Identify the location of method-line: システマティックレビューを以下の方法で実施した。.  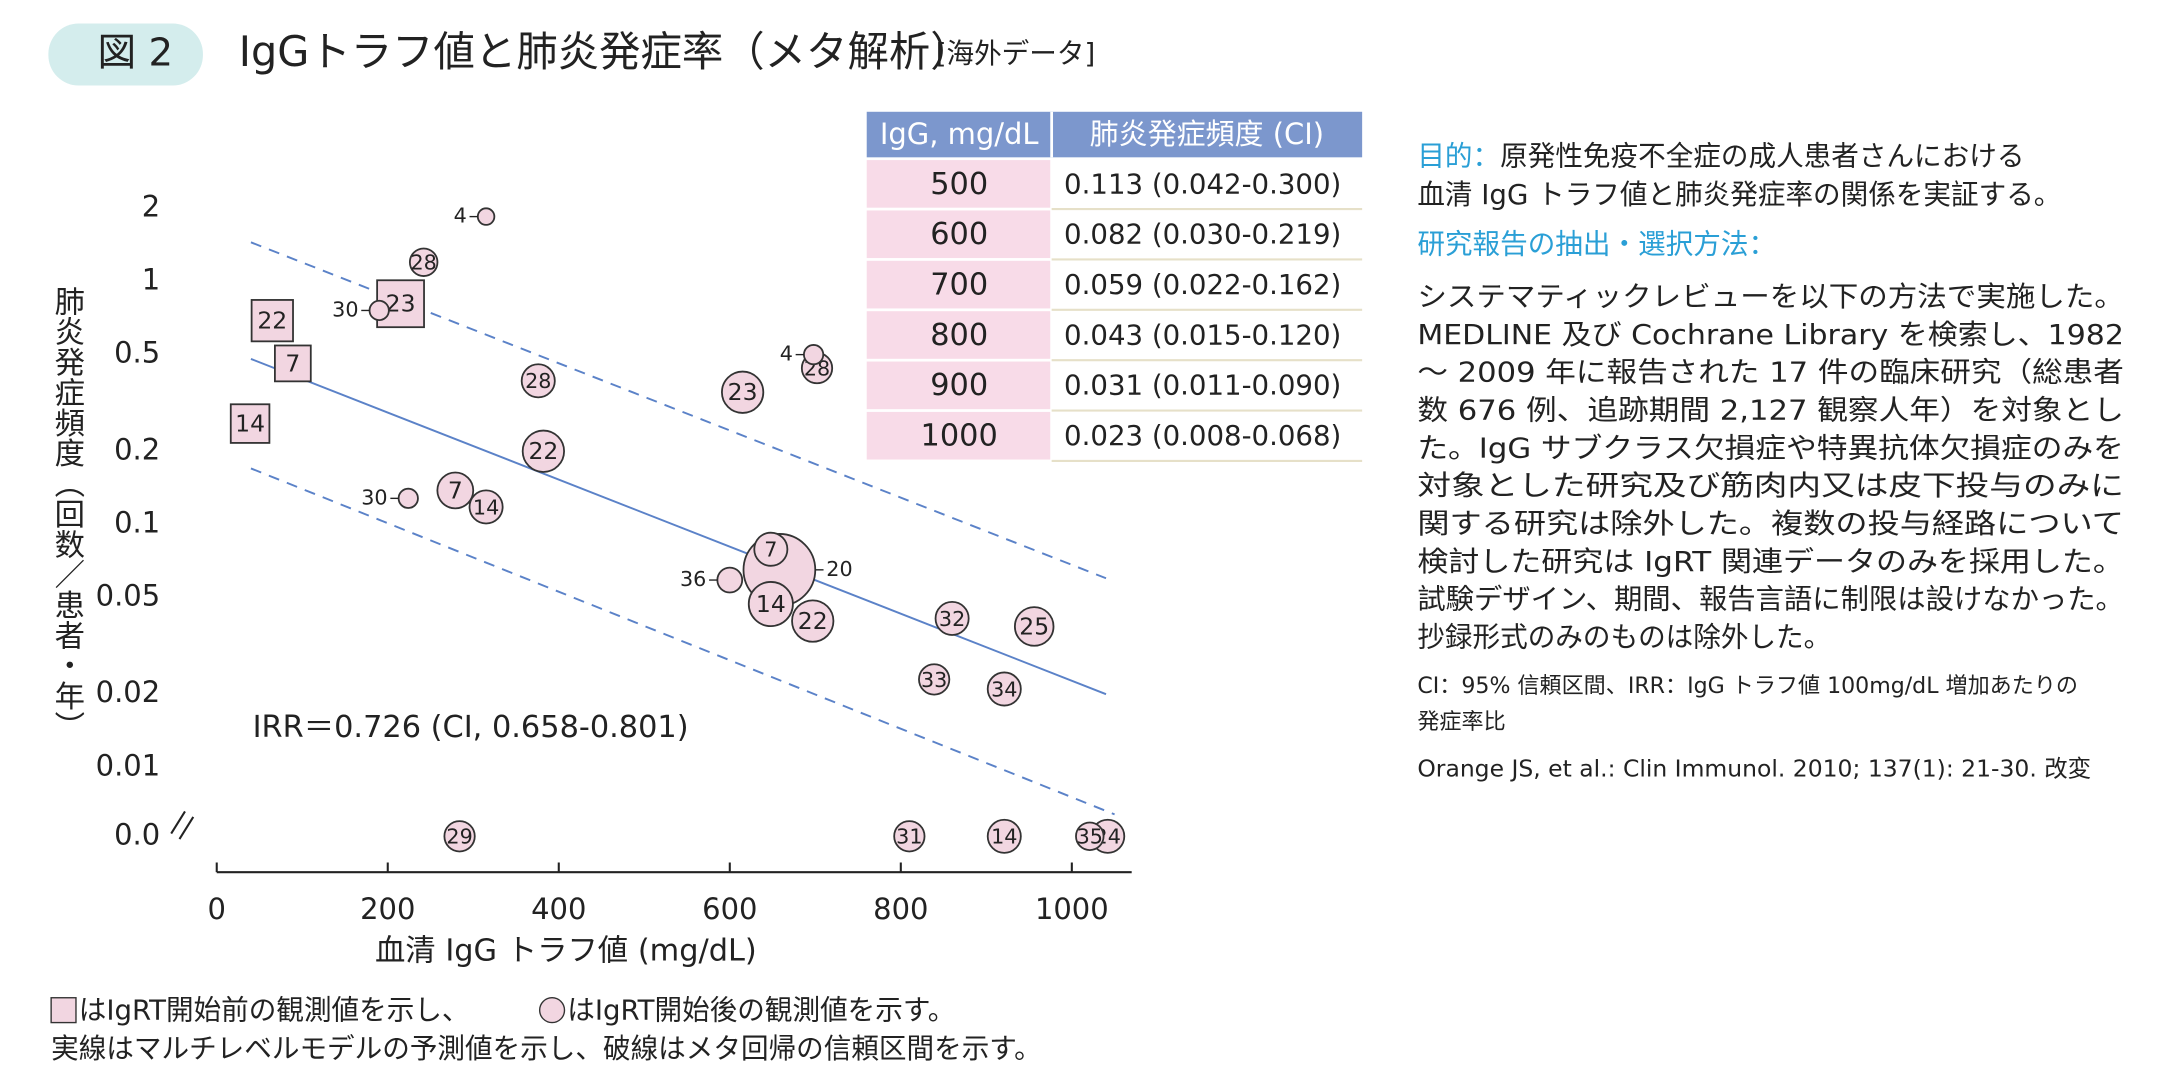
(1770, 296).